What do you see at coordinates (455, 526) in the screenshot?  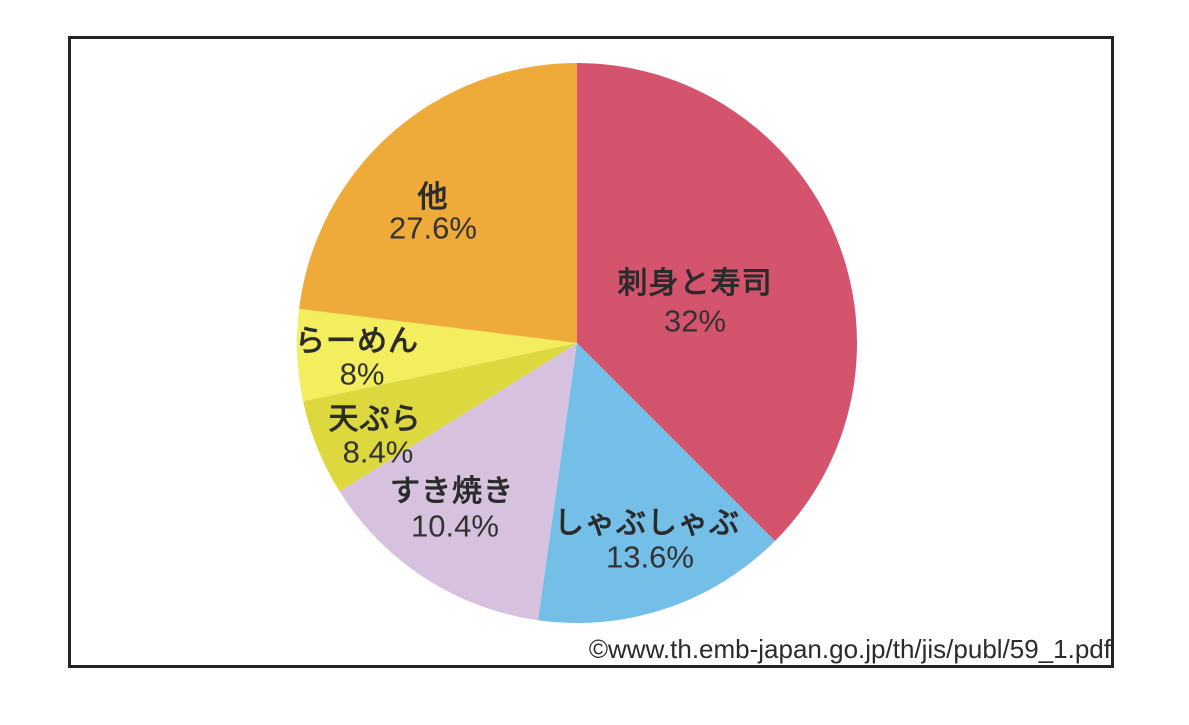 I see `slice-percent-sukiyaki: 10.4%` at bounding box center [455, 526].